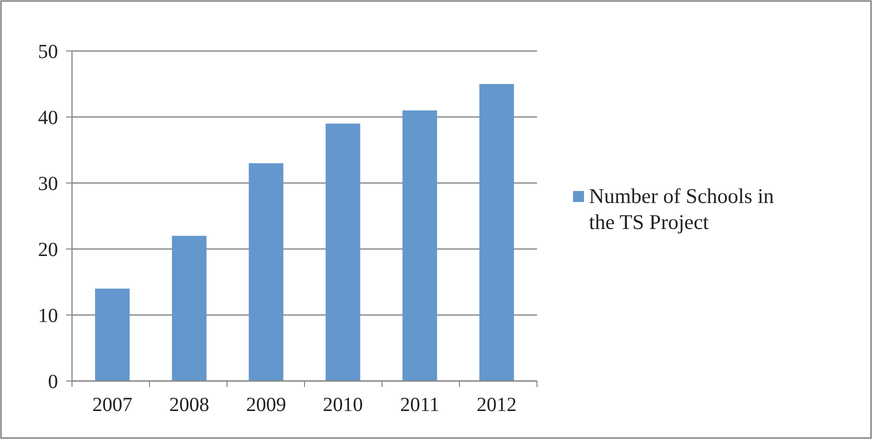 Image resolution: width=872 pixels, height=439 pixels. What do you see at coordinates (112, 405) in the screenshot?
I see `x-tick-label: 2007` at bounding box center [112, 405].